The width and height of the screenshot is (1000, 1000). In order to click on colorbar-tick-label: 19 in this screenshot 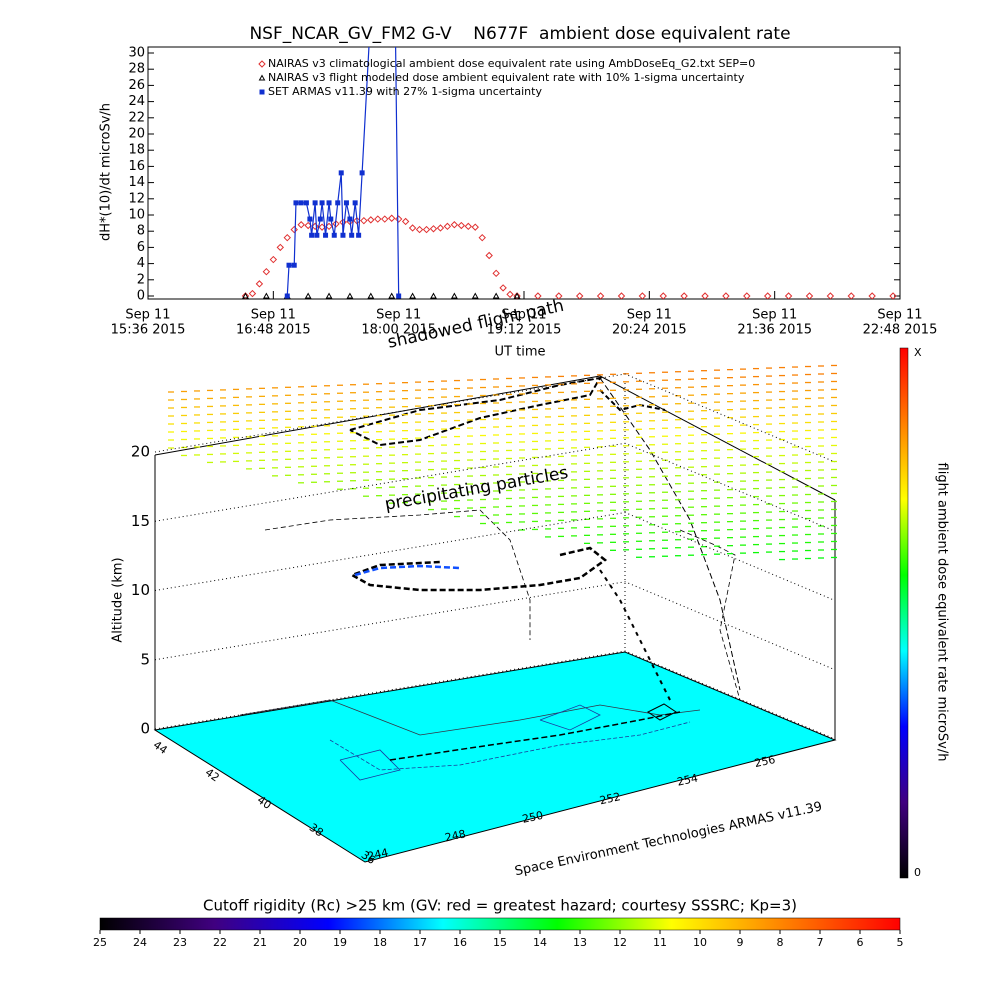, I will do `click(340, 942)`.